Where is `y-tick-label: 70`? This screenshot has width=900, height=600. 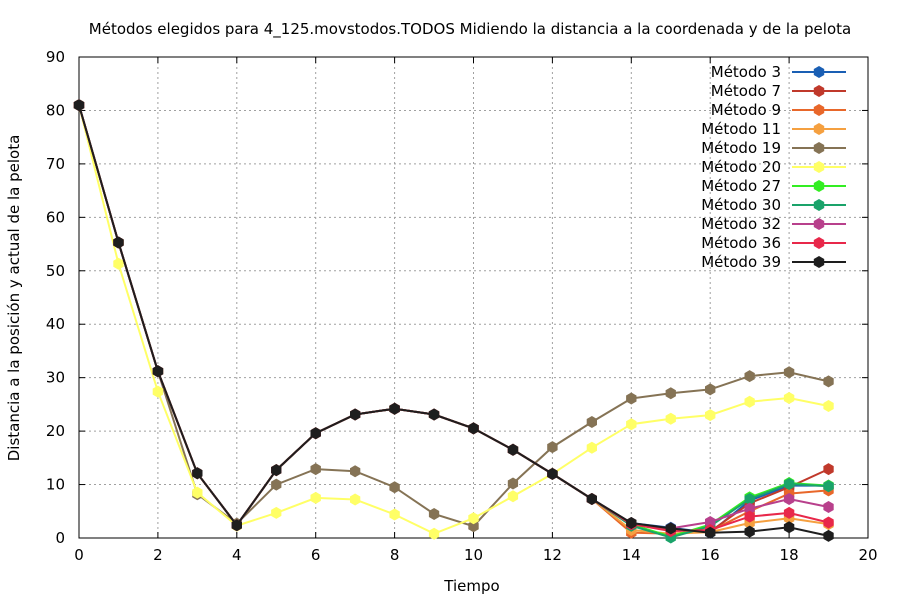
y-tick-label: 70 is located at coordinates (55, 164).